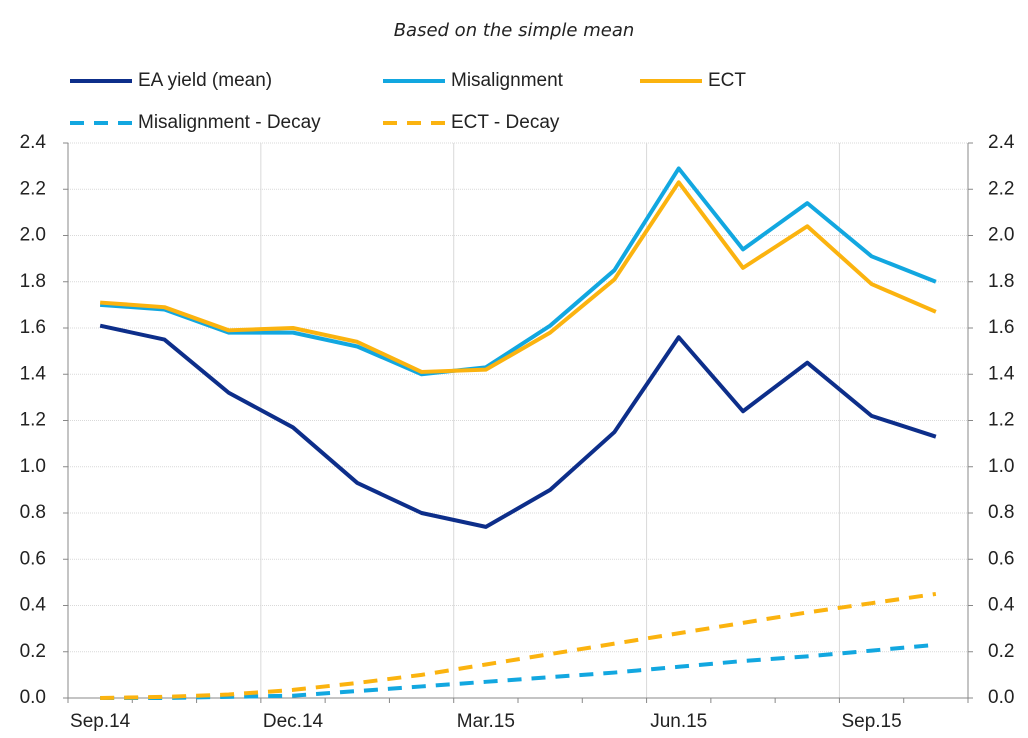  I want to click on chart-title: Based on the simple mean, so click(514, 30).